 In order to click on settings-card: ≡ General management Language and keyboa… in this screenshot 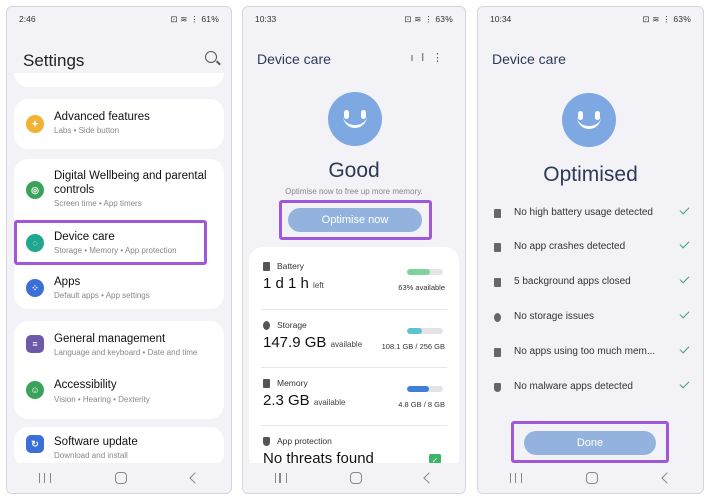, I will do `click(119, 370)`.